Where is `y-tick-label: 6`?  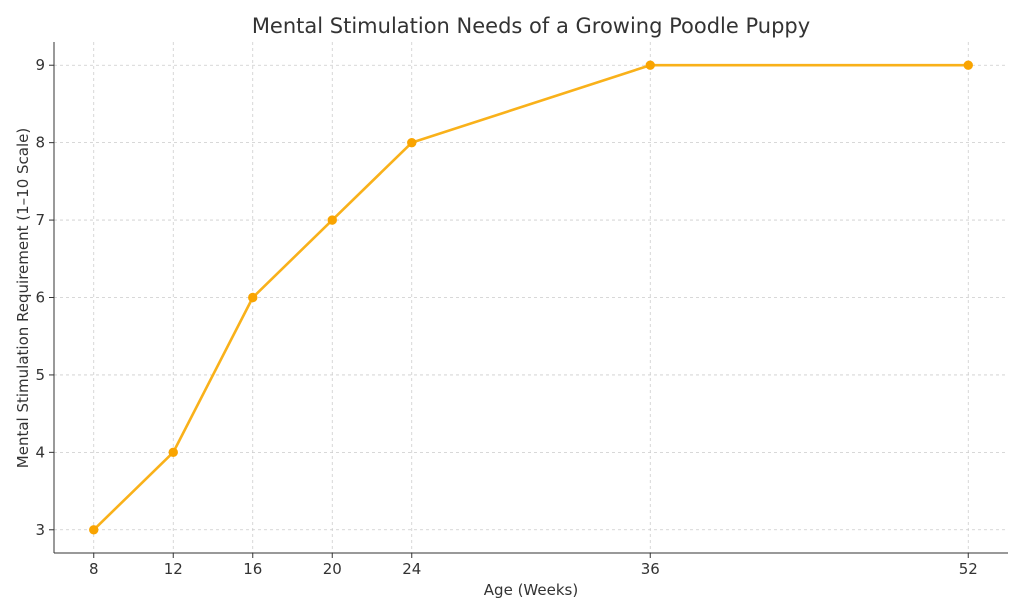 y-tick-label: 6 is located at coordinates (40, 298).